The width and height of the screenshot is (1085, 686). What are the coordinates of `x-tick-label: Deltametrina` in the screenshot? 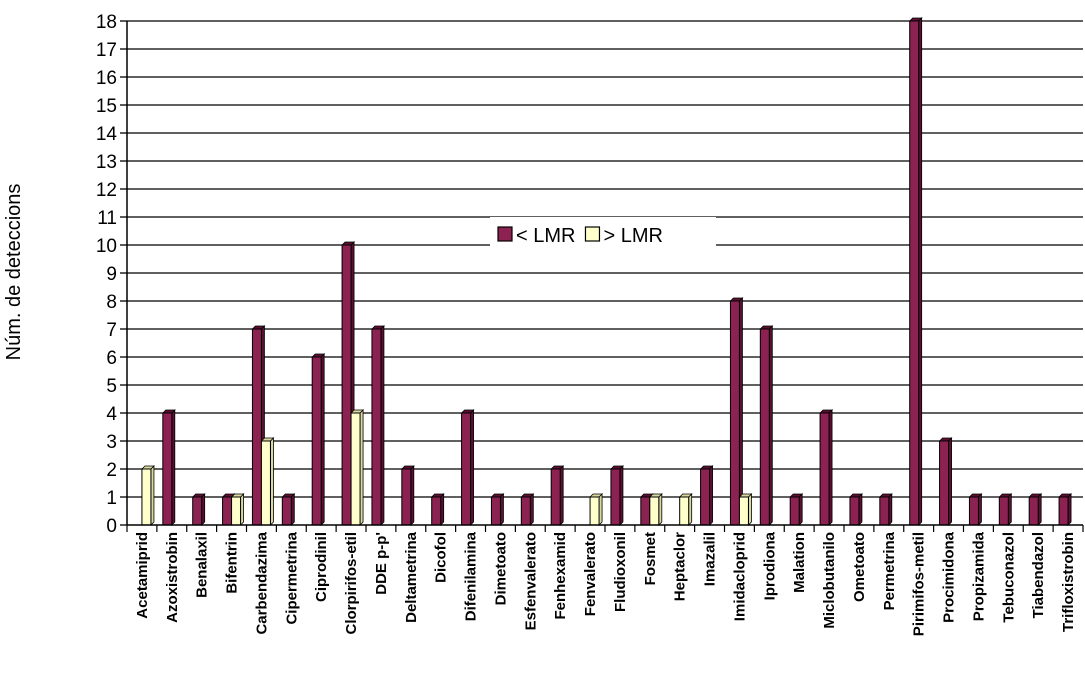 It's located at (411, 577).